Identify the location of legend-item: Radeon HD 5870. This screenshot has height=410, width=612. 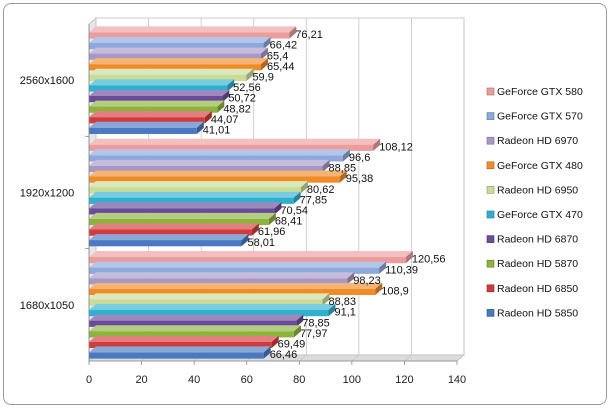
(532, 264).